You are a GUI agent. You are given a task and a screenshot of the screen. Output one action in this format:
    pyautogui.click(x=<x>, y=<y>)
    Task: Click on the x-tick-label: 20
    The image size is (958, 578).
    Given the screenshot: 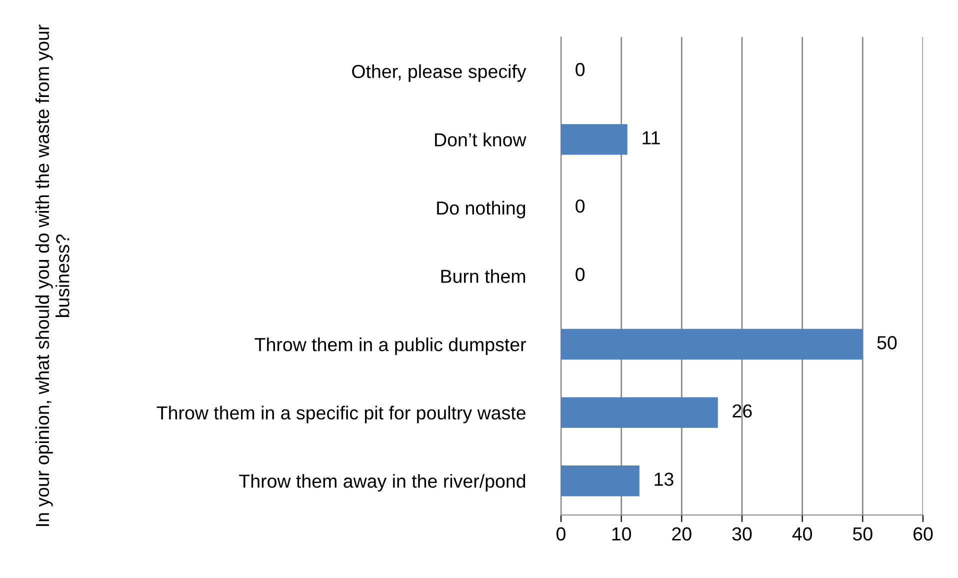 What is the action you would take?
    pyautogui.click(x=682, y=534)
    